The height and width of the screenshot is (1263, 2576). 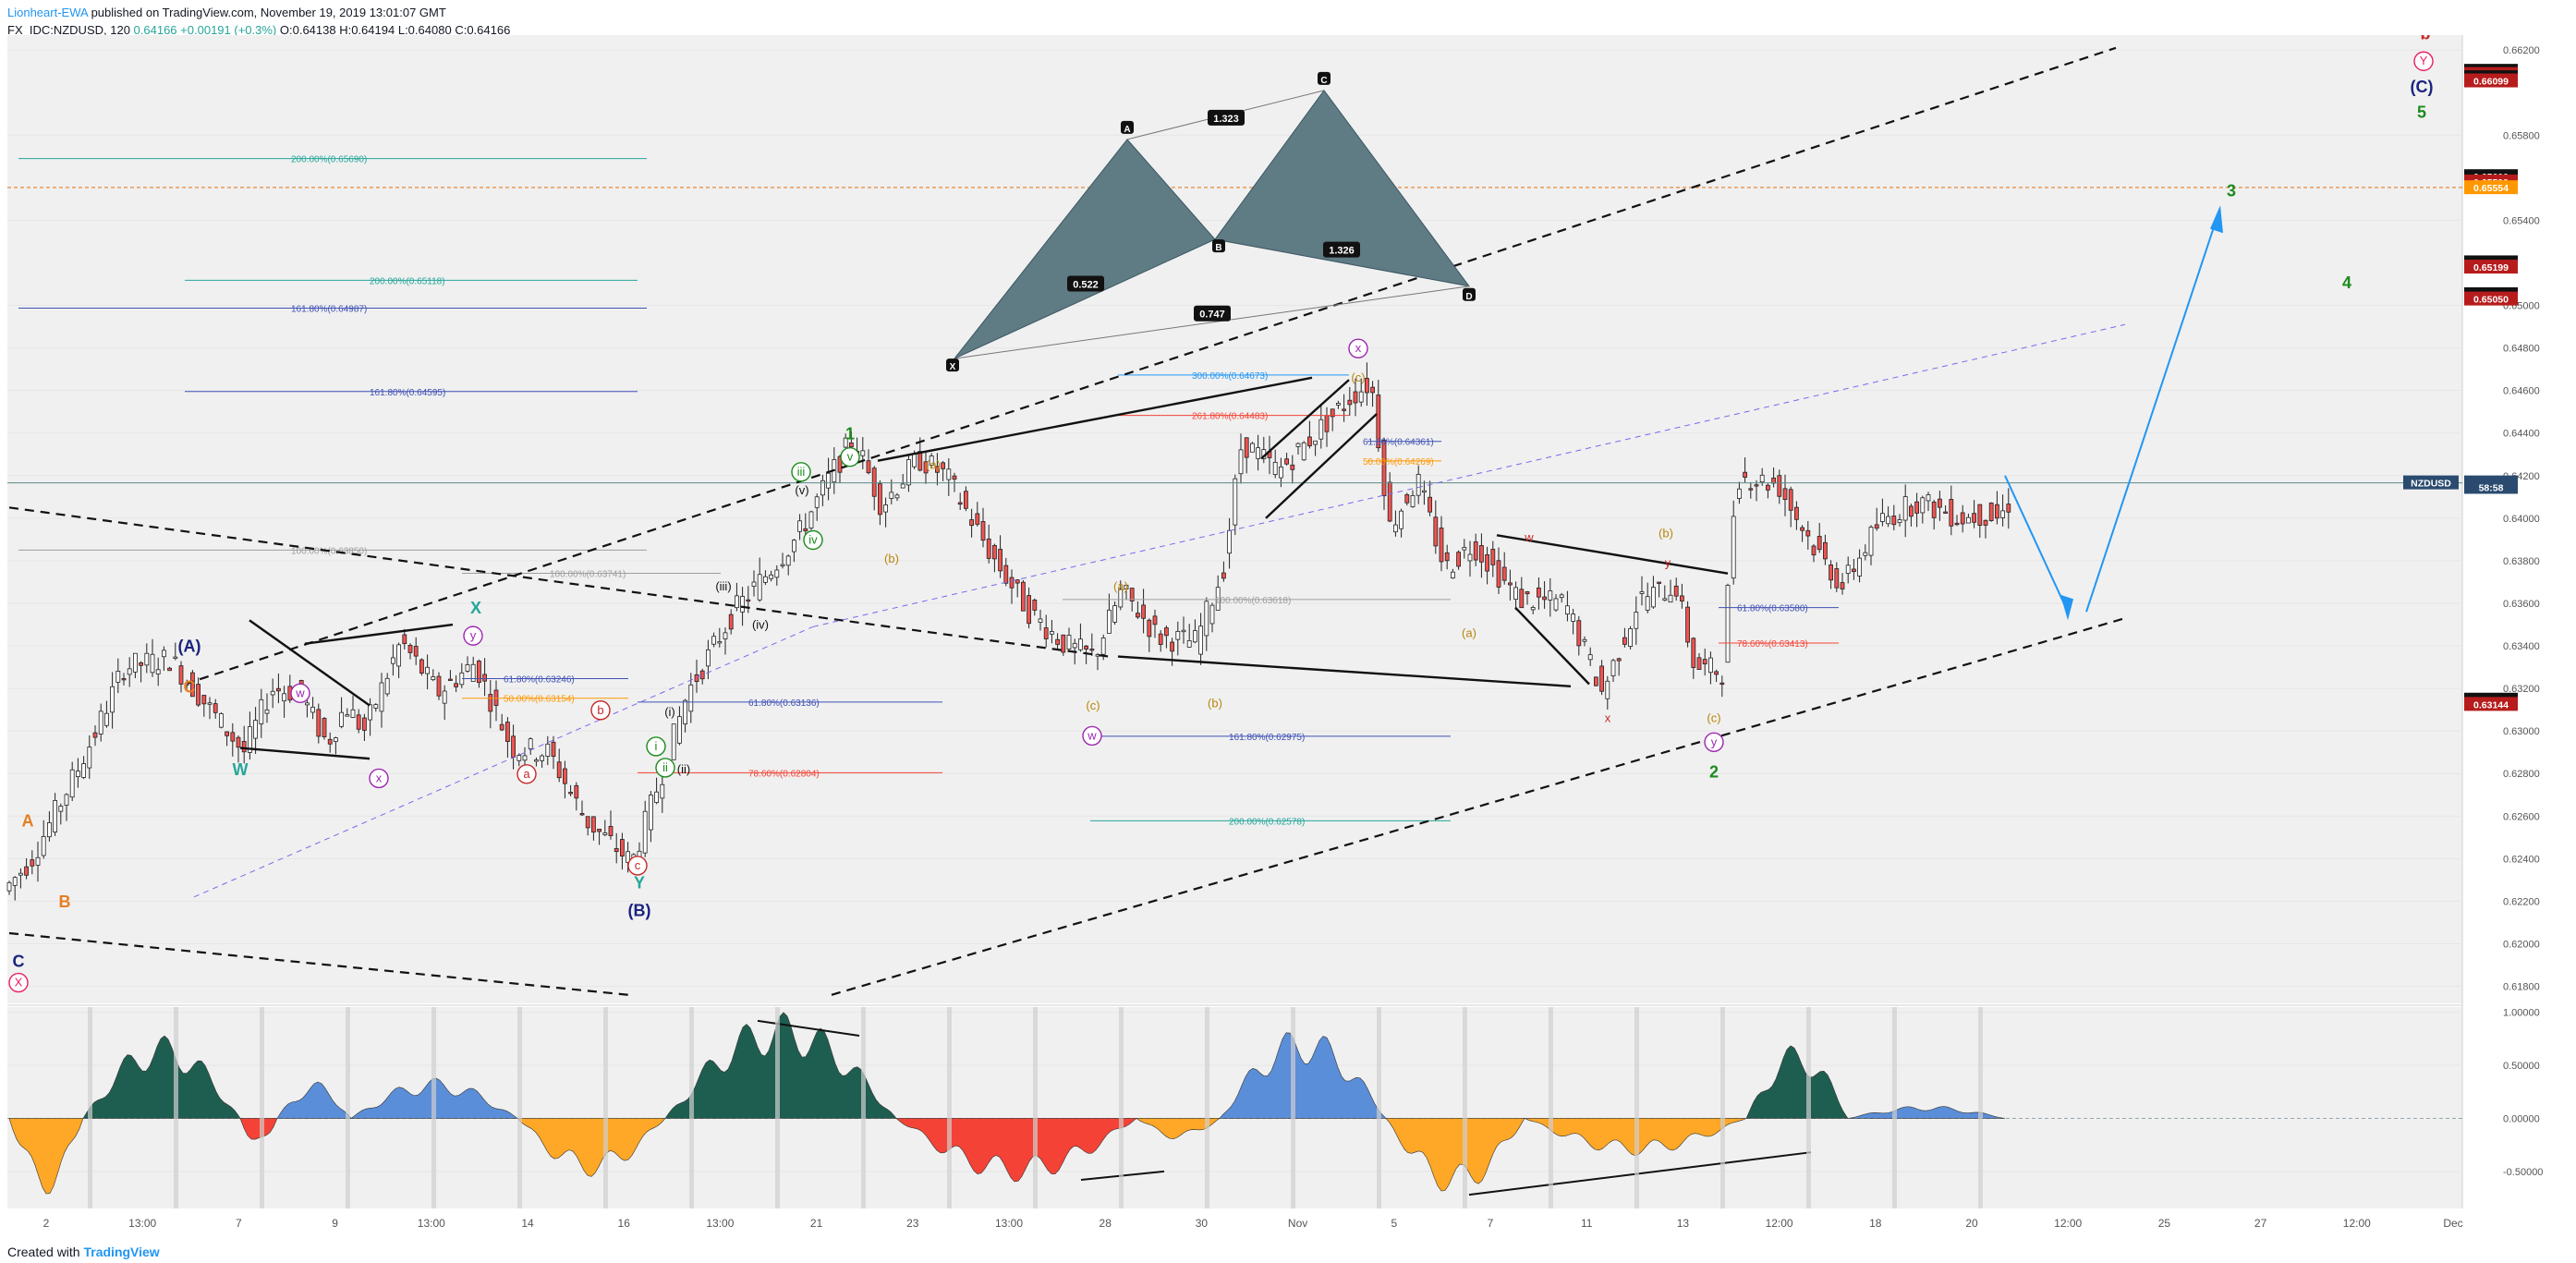 What do you see at coordinates (669, 712) in the screenshot?
I see `wave-label: (i)` at bounding box center [669, 712].